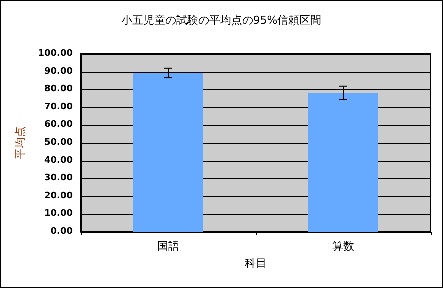 The width and height of the screenshot is (443, 288). Describe the element at coordinates (55, 54) in the screenshot. I see `y-tick-label: 100.00` at that location.